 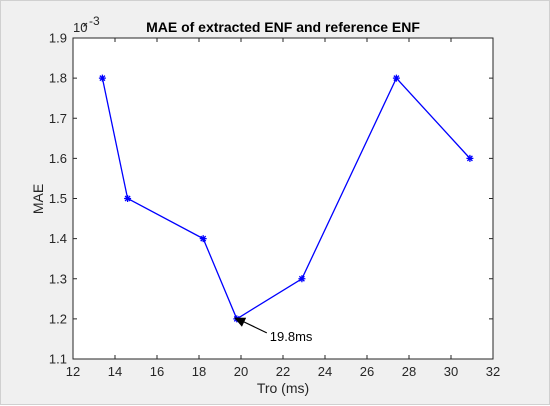 What do you see at coordinates (325, 371) in the screenshot?
I see `x-tick-label: 24` at bounding box center [325, 371].